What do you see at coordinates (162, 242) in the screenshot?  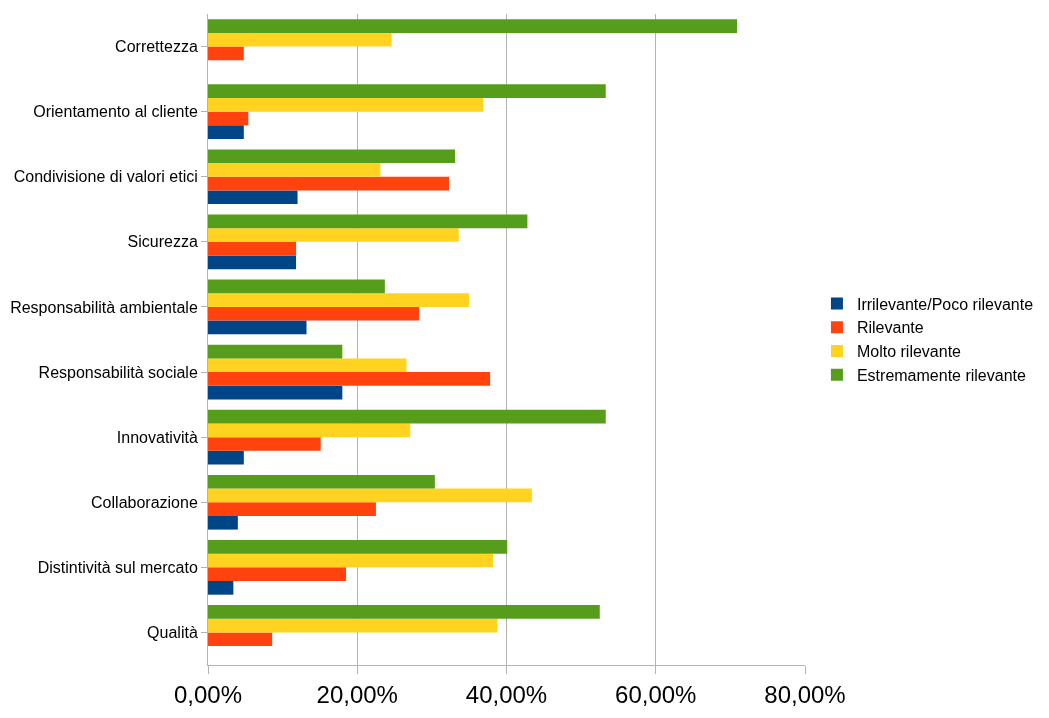 I see `y-tick-label: Sicurezza` at bounding box center [162, 242].